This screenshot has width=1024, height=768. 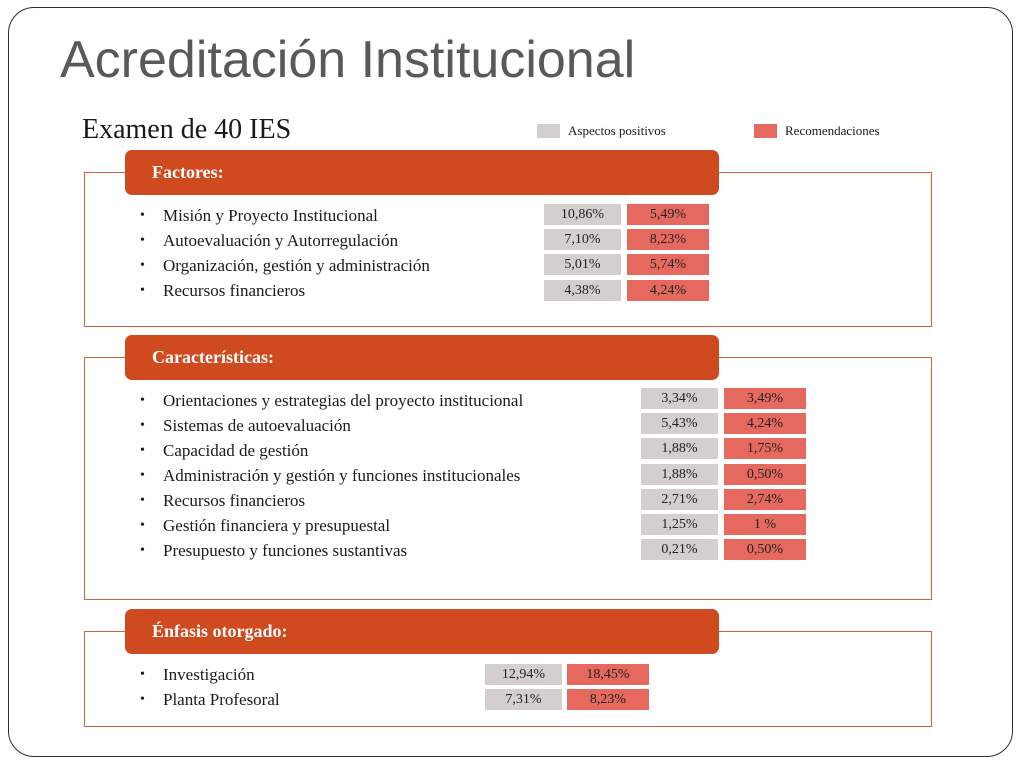 What do you see at coordinates (765, 448) in the screenshot?
I see `recommendation-value: 1,75%` at bounding box center [765, 448].